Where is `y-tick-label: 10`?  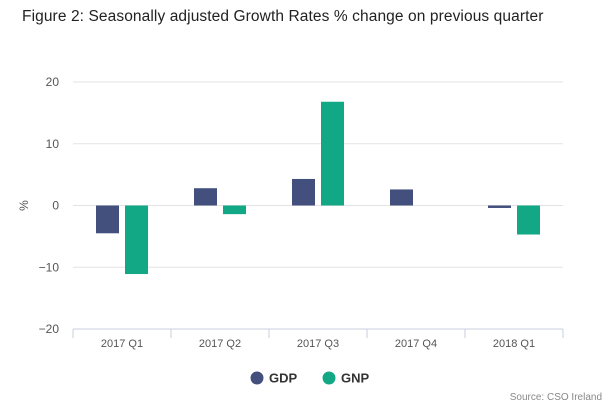 y-tick-label: 10 is located at coordinates (53, 144).